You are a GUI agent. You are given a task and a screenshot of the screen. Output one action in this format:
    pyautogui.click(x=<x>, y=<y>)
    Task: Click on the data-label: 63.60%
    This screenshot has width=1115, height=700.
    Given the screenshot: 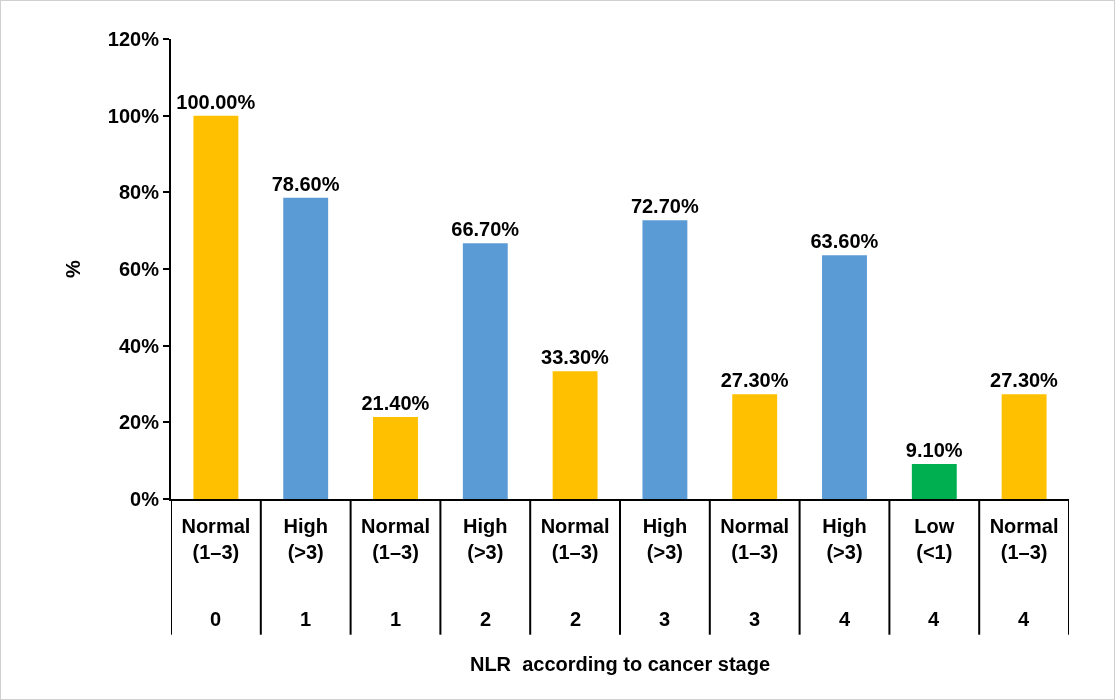 What is the action you would take?
    pyautogui.click(x=844, y=241)
    